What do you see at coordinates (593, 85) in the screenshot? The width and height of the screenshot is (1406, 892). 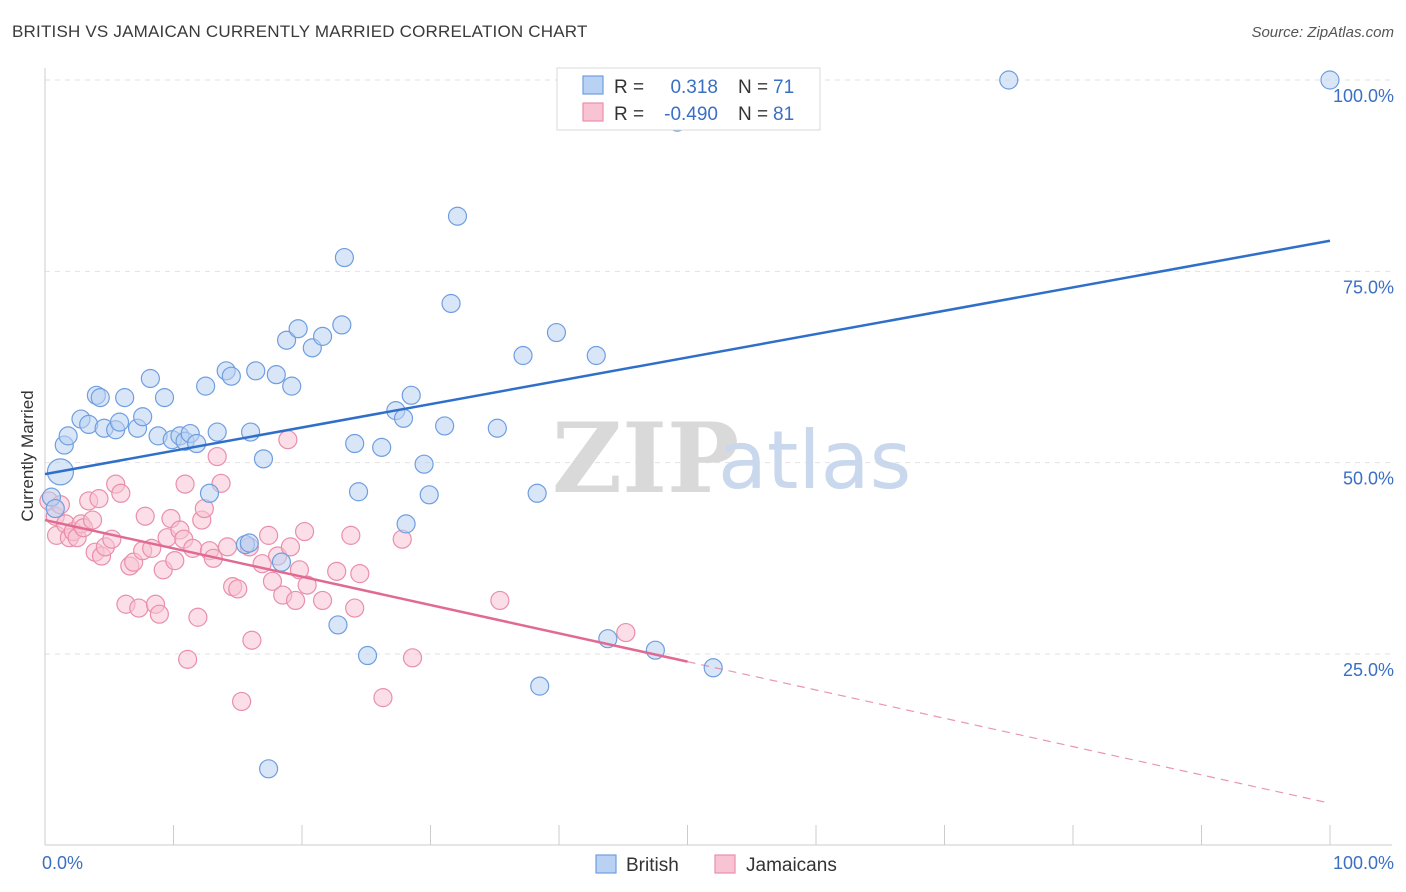 I see `legend-swatch-british` at bounding box center [593, 85].